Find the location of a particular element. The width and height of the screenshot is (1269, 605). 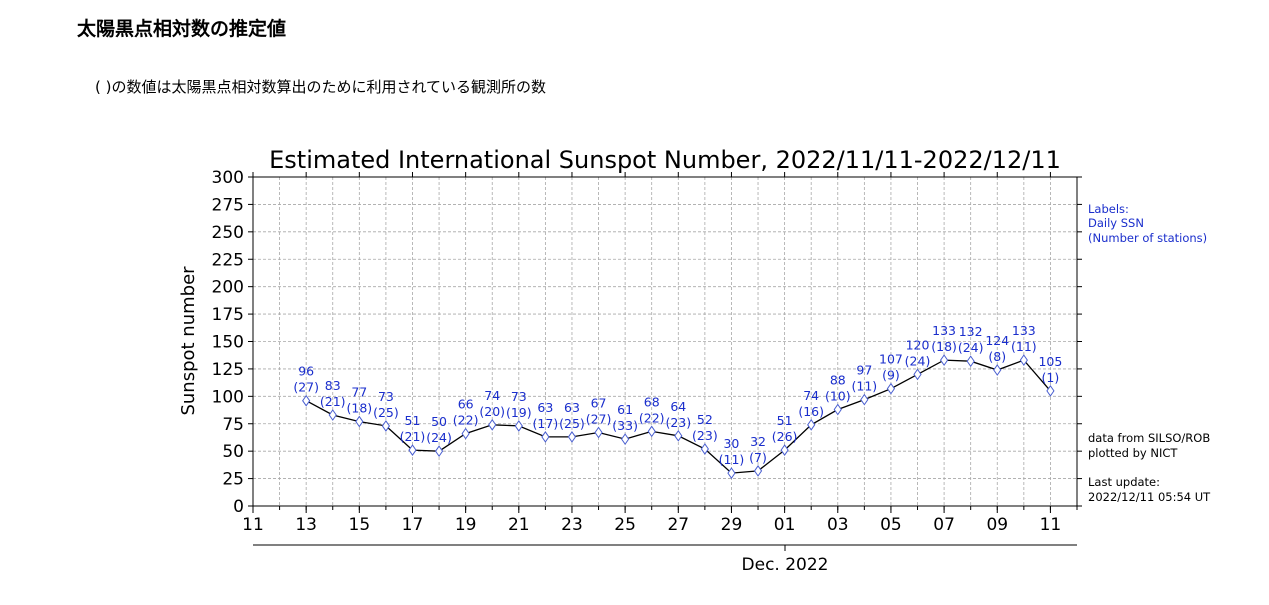

data-label-stations: (27) is located at coordinates (599, 419).